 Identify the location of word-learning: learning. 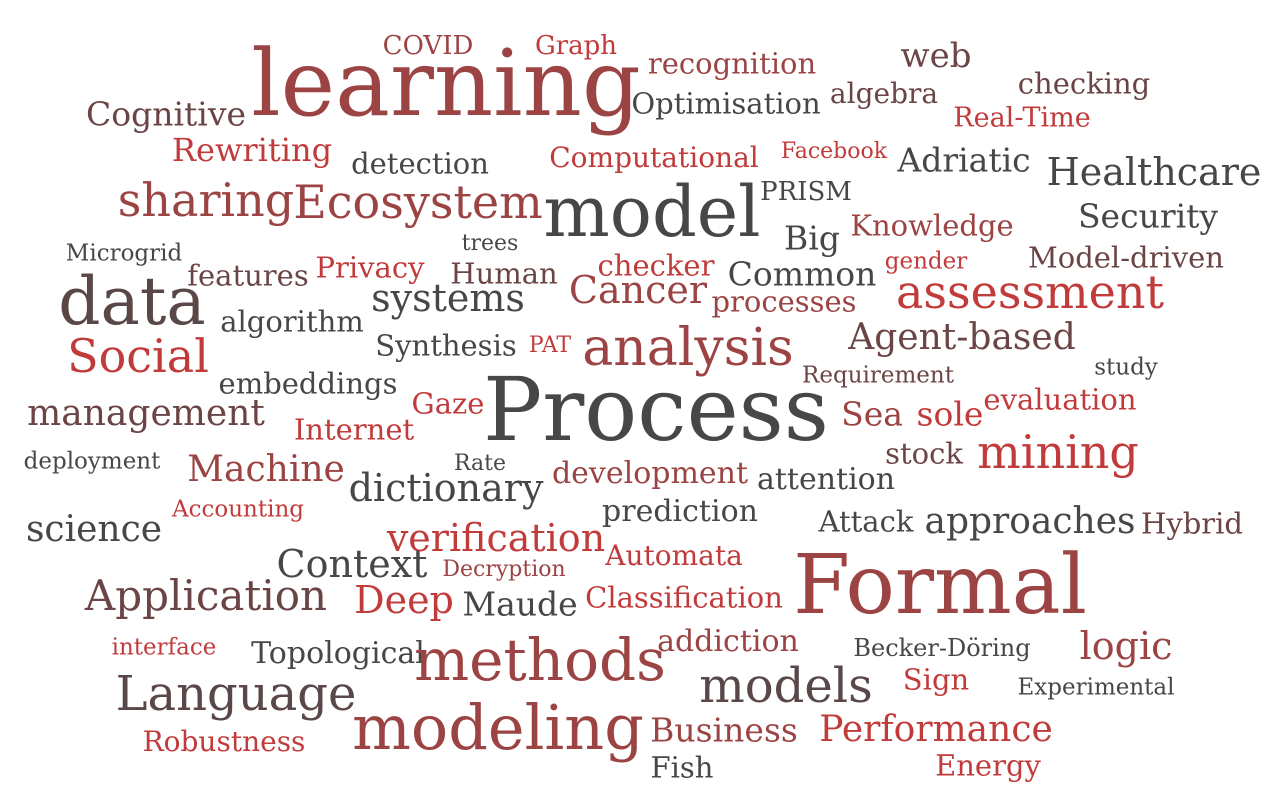
(446, 83).